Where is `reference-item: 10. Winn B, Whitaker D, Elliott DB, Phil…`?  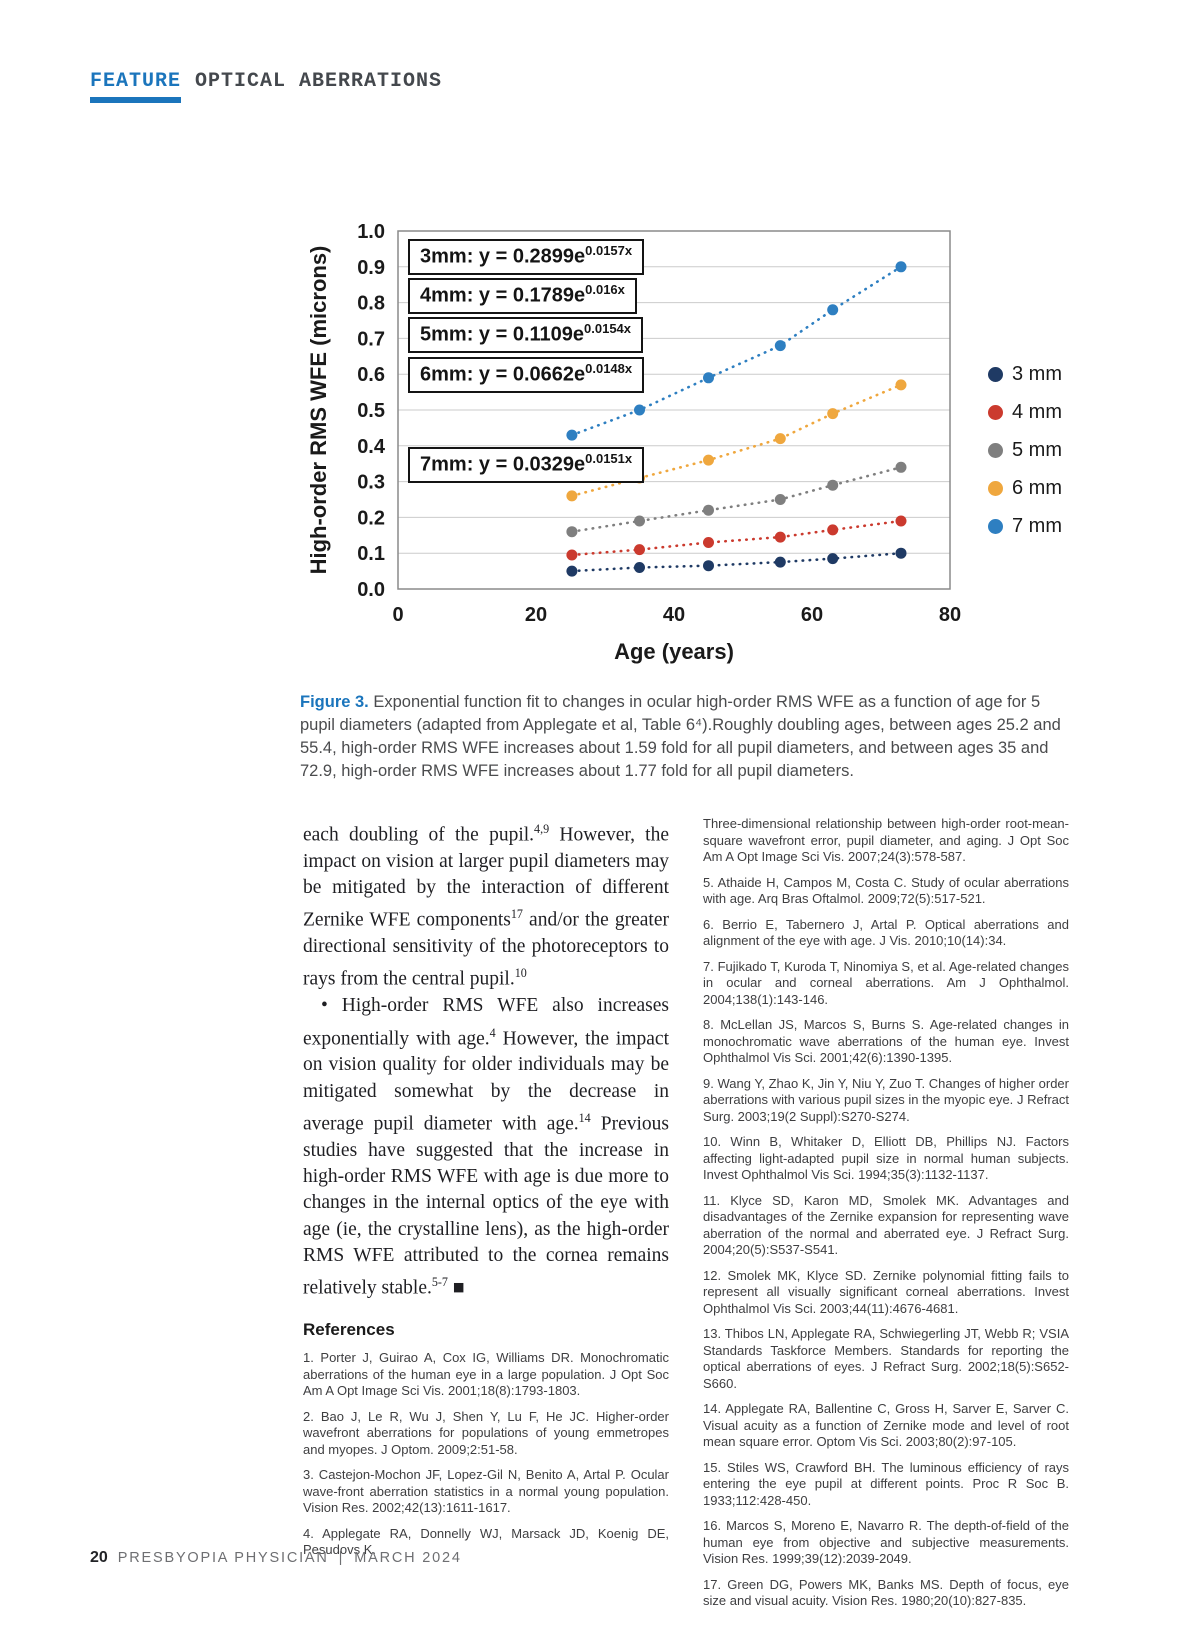 reference-item: 10. Winn B, Whitaker D, Elliott DB, Phil… is located at coordinates (886, 1158).